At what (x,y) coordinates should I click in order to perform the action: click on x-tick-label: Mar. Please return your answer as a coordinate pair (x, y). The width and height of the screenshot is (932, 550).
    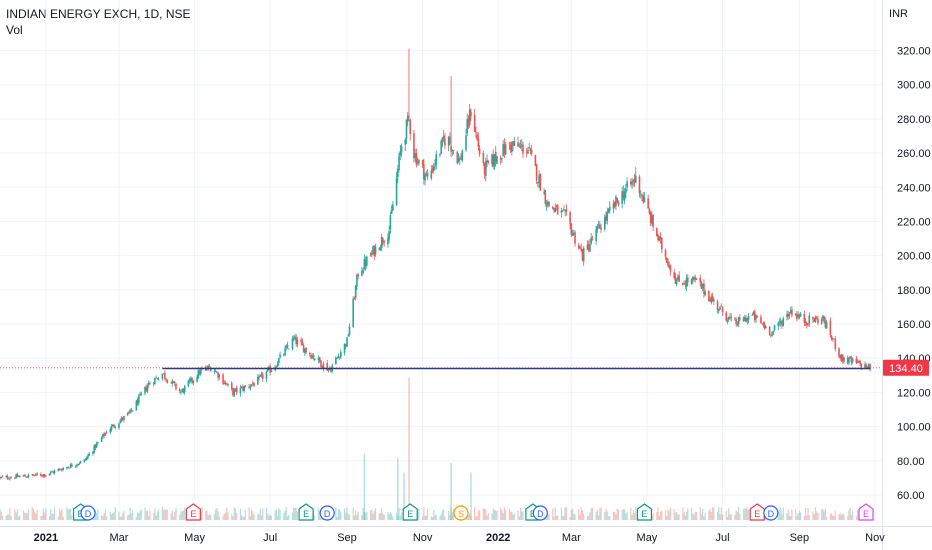
    Looking at the image, I should click on (571, 538).